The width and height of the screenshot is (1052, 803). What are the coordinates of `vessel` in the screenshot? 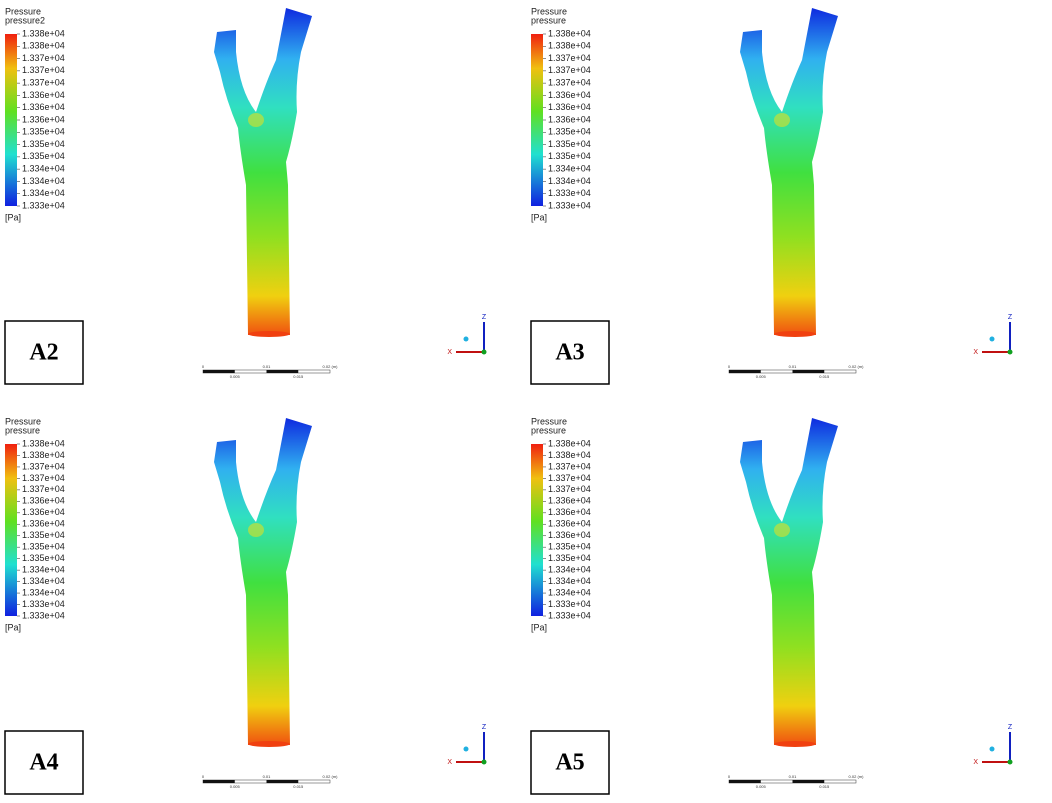 It's located at (263, 581).